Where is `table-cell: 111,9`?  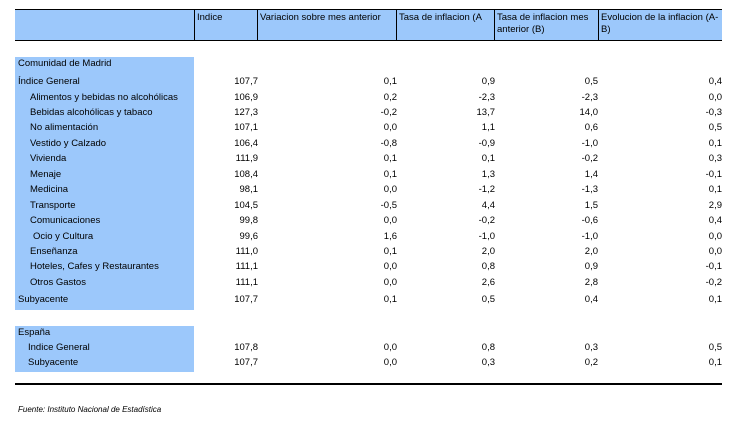 table-cell: 111,9 is located at coordinates (246, 159).